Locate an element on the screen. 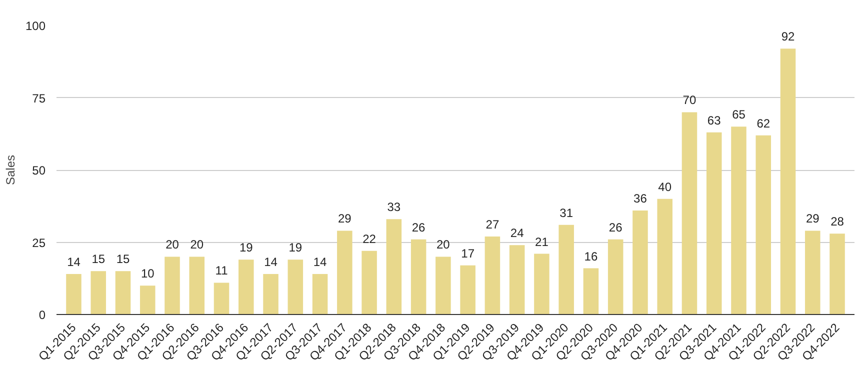 This screenshot has height=371, width=864. data-label: 16 is located at coordinates (591, 256).